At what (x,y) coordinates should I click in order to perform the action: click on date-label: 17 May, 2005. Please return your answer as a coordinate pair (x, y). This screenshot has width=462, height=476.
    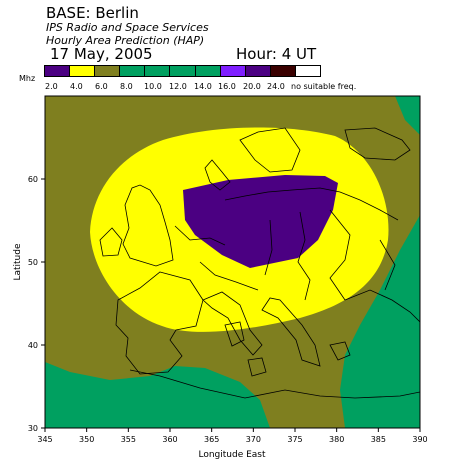
    Looking at the image, I should click on (101, 54).